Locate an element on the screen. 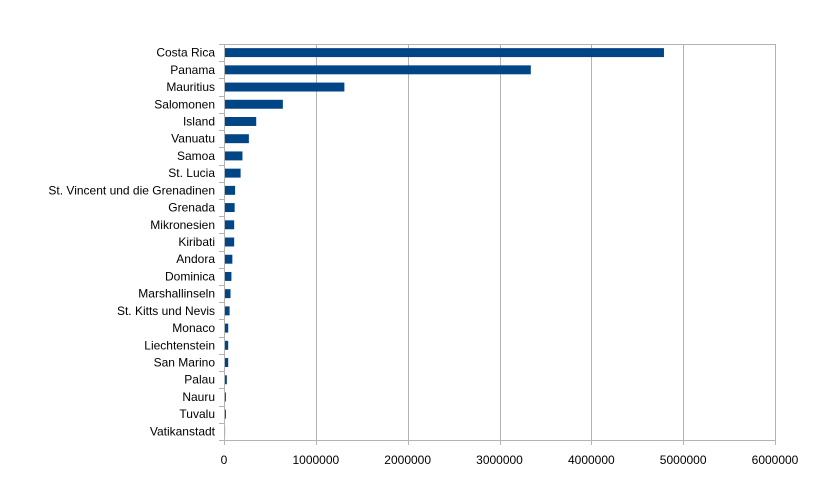 Image resolution: width=834 pixels, height=495 pixels. x-tick-label: 1000000 is located at coordinates (315, 460).